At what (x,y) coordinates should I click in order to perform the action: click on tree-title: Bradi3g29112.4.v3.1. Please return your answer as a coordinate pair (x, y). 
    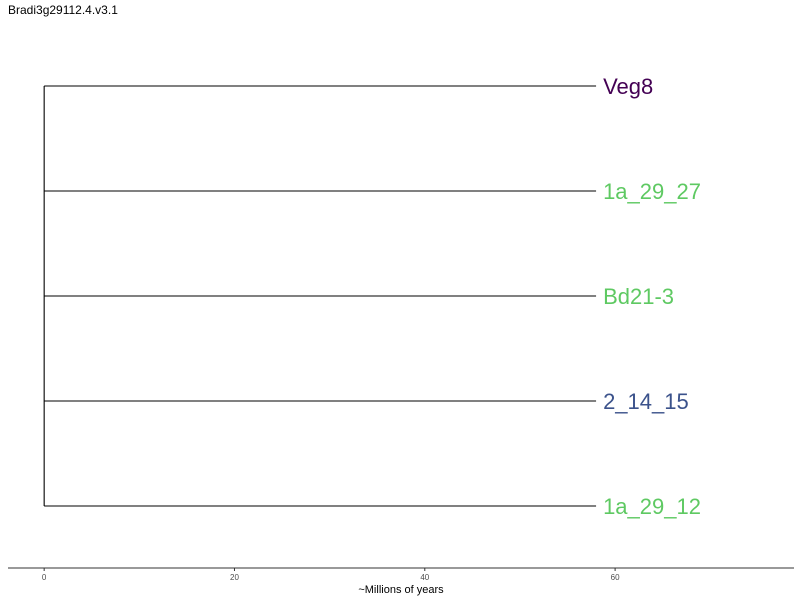
    Looking at the image, I should click on (63, 10).